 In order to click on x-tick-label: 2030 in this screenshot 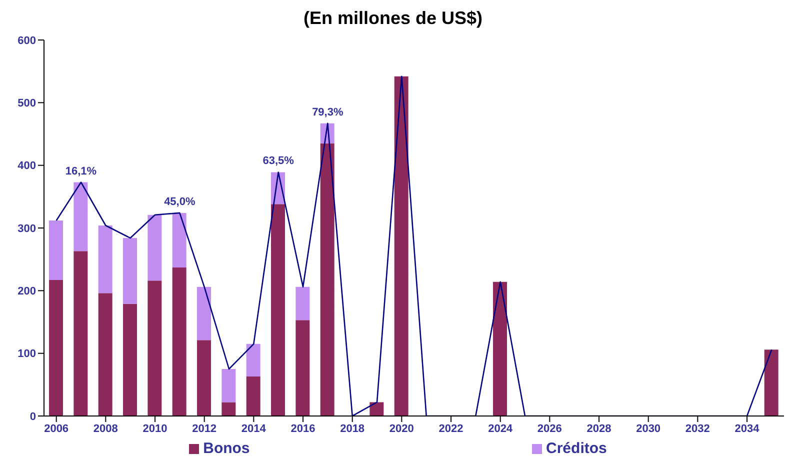, I will do `click(648, 428)`.